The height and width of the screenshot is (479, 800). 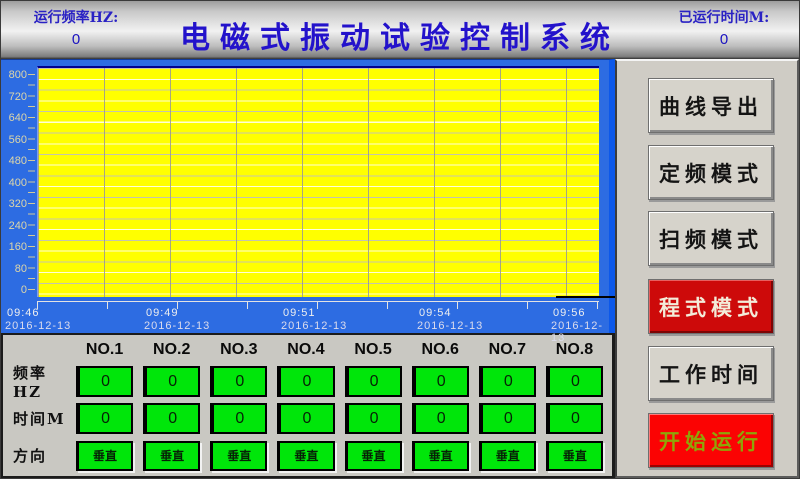 I want to click on time-row-label: 时间M, so click(x=39, y=419).